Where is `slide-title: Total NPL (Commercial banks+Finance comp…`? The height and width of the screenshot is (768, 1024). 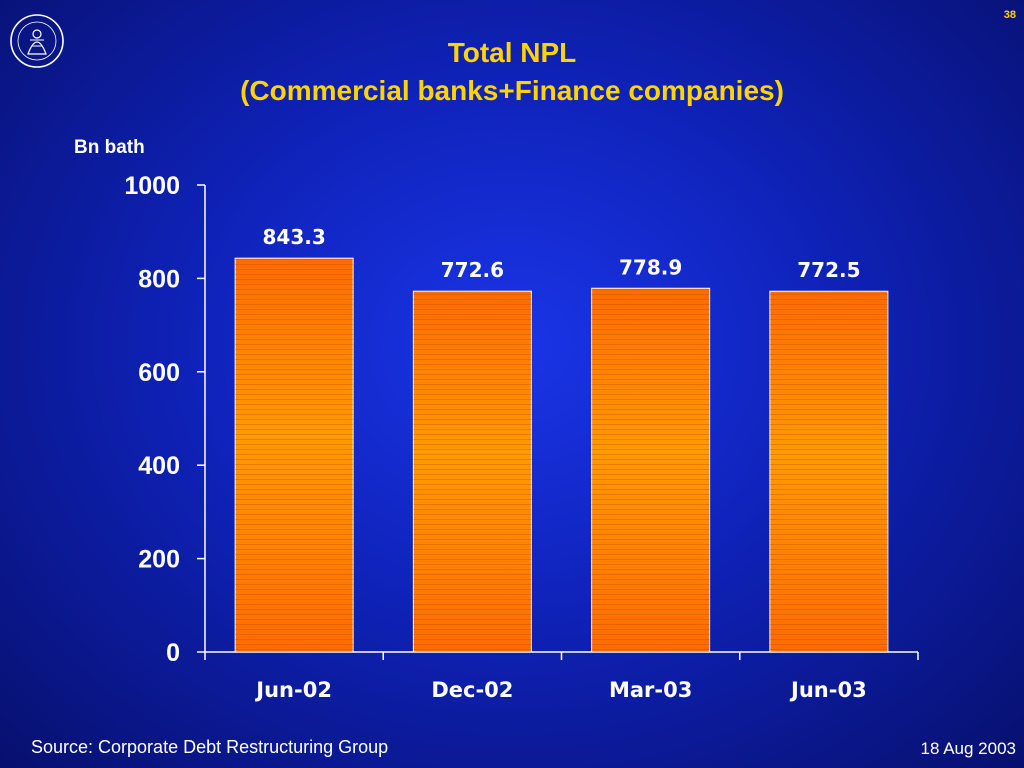 slide-title: Total NPL (Commercial banks+Finance comp… is located at coordinates (512, 72).